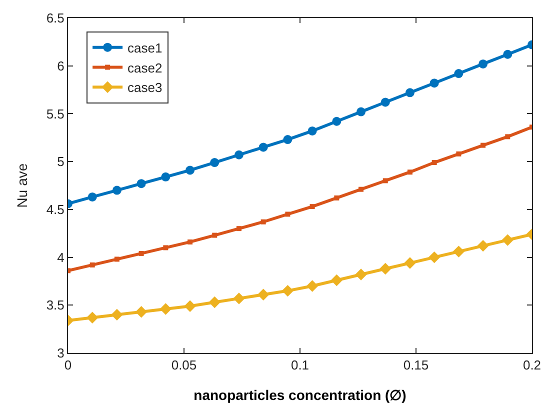  Describe the element at coordinates (60, 66) in the screenshot. I see `y-tick-label: 6` at that location.